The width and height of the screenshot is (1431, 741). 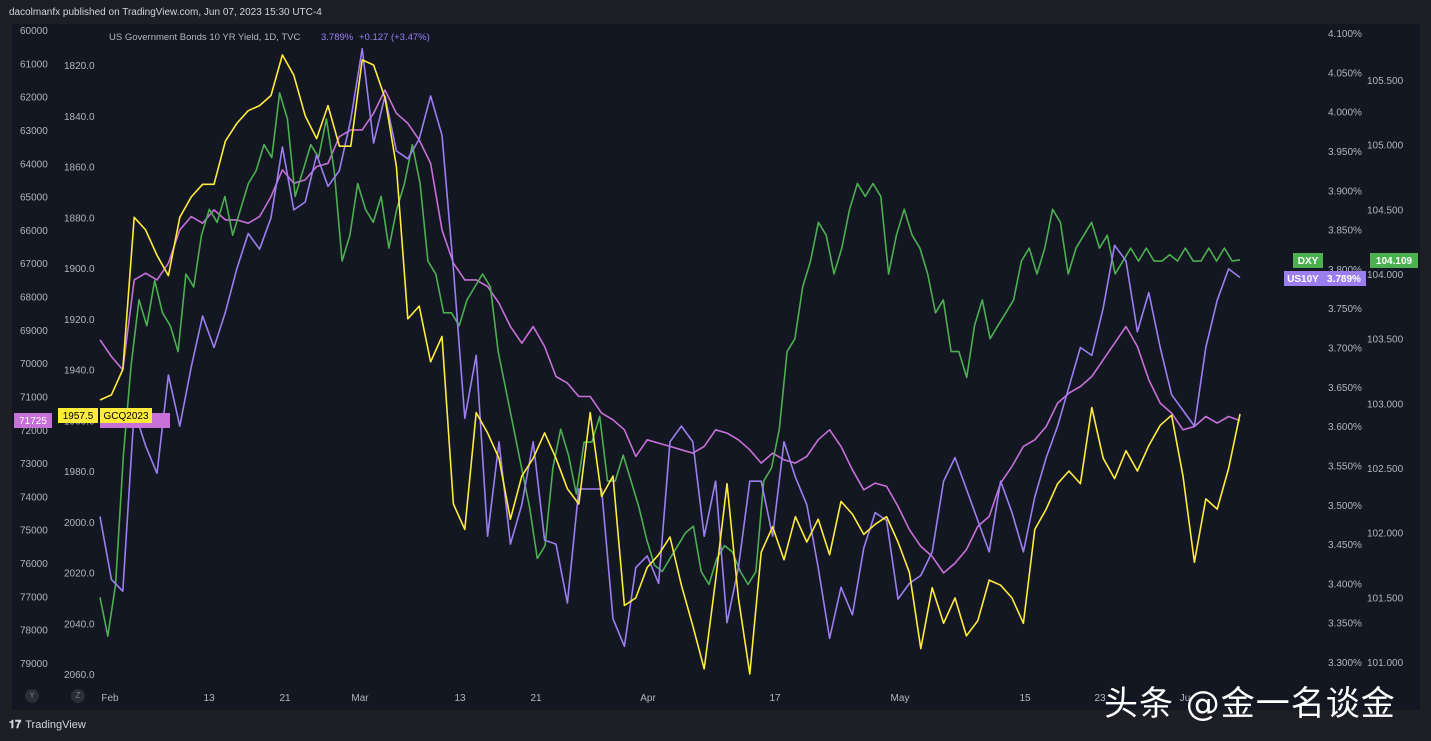 What do you see at coordinates (394, 37) in the screenshot?
I see `legend-change: +0.127 (+3.47%)` at bounding box center [394, 37].